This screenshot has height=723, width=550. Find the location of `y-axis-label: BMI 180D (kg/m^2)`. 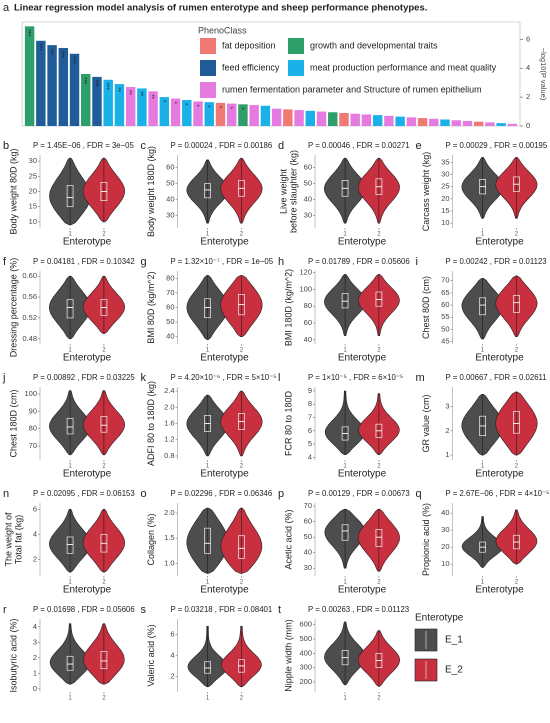

y-axis-label: BMI 180D (kg/m^2) is located at coordinates (288, 307).